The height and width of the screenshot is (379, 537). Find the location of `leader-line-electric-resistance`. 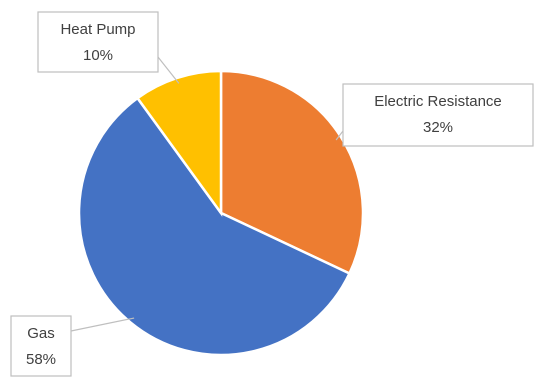

leader-line-electric-resistance is located at coordinates (339, 135).